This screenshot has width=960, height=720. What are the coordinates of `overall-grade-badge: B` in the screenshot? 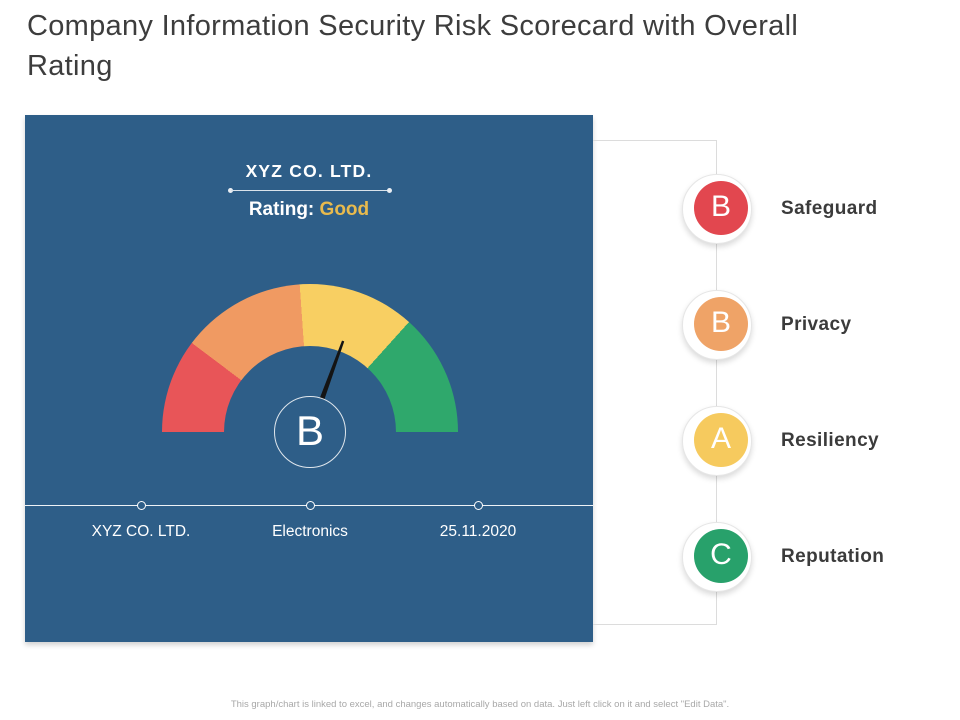 It's located at (310, 432).